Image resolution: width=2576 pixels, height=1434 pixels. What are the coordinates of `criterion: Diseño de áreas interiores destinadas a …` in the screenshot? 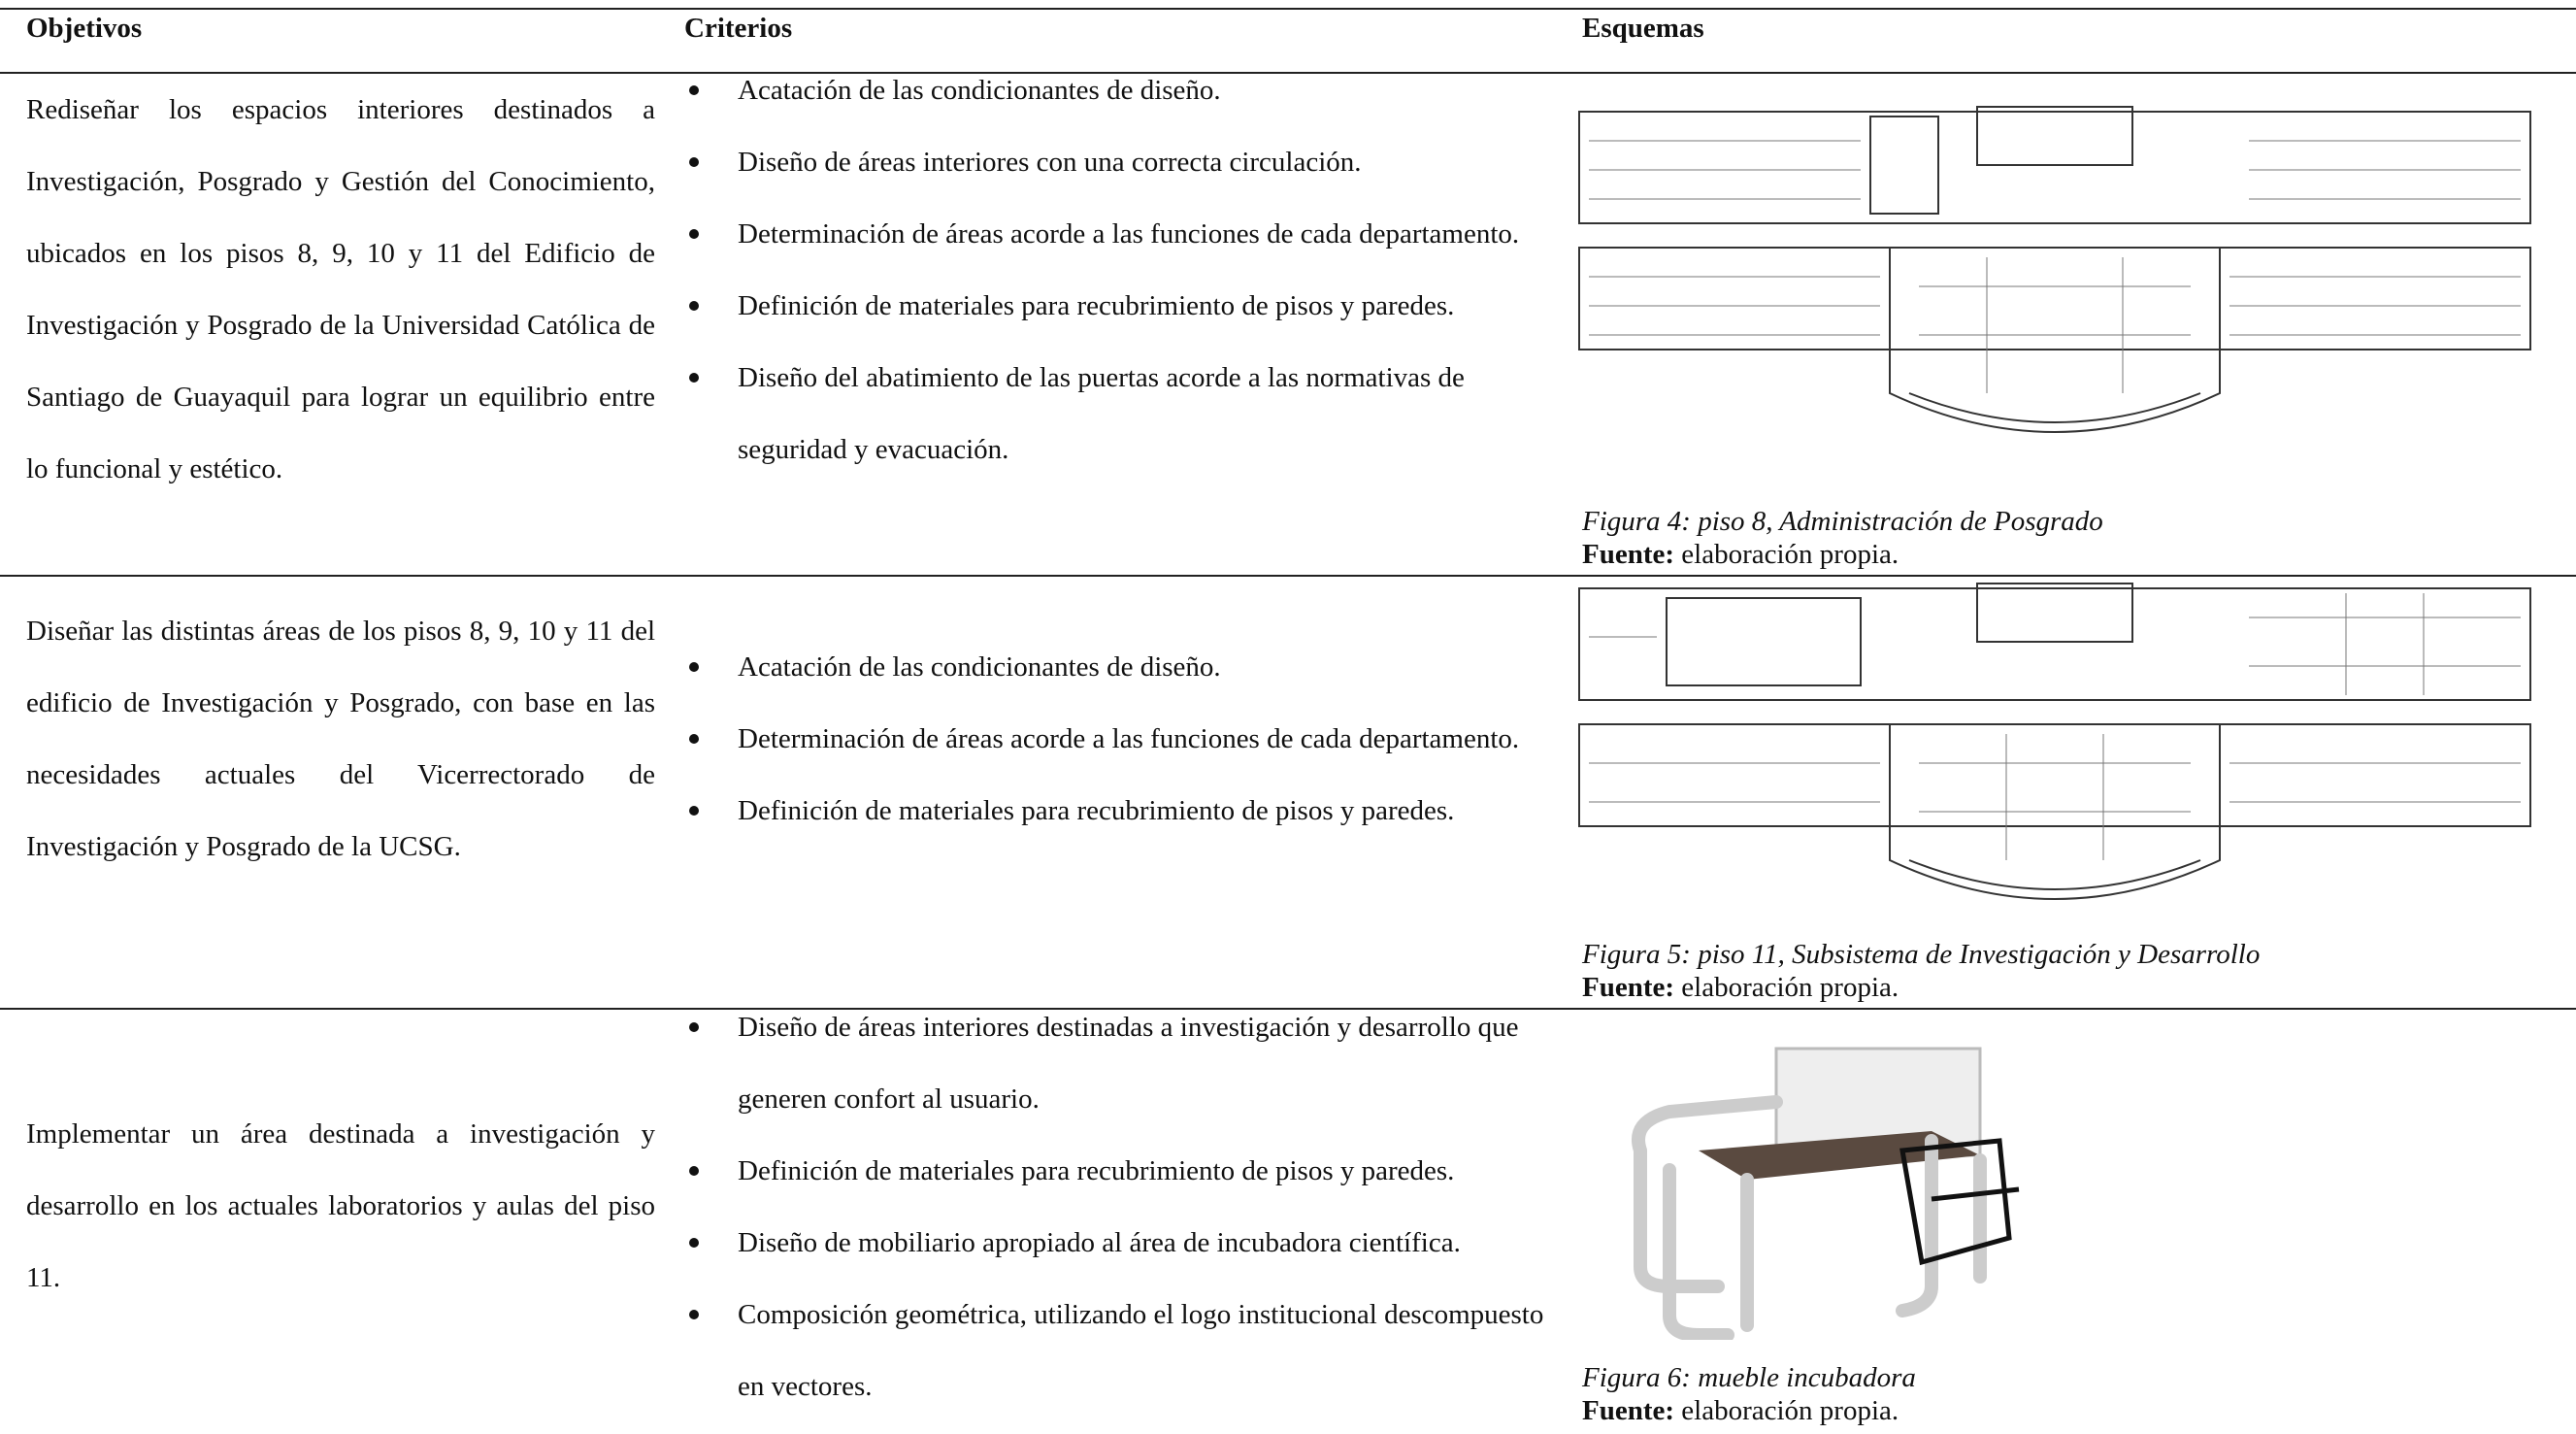 It's located at (1116, 1063).